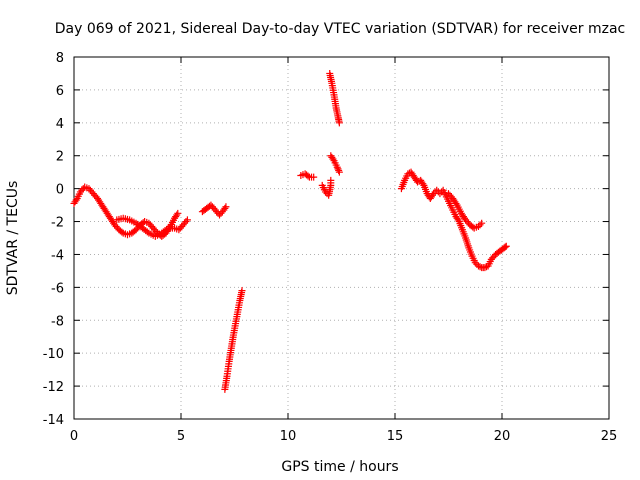  I want to click on x-tick-label: 10, so click(288, 436).